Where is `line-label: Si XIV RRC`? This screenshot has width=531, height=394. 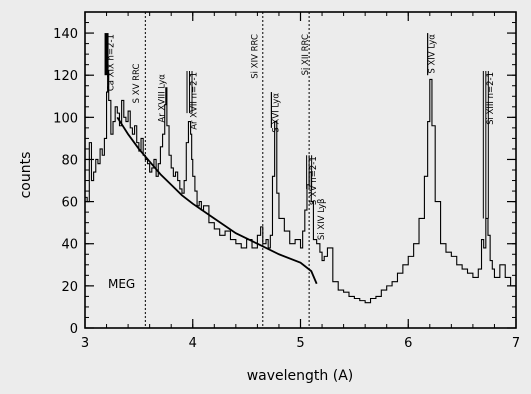
line-label: Si XIV RRC is located at coordinates (255, 56).